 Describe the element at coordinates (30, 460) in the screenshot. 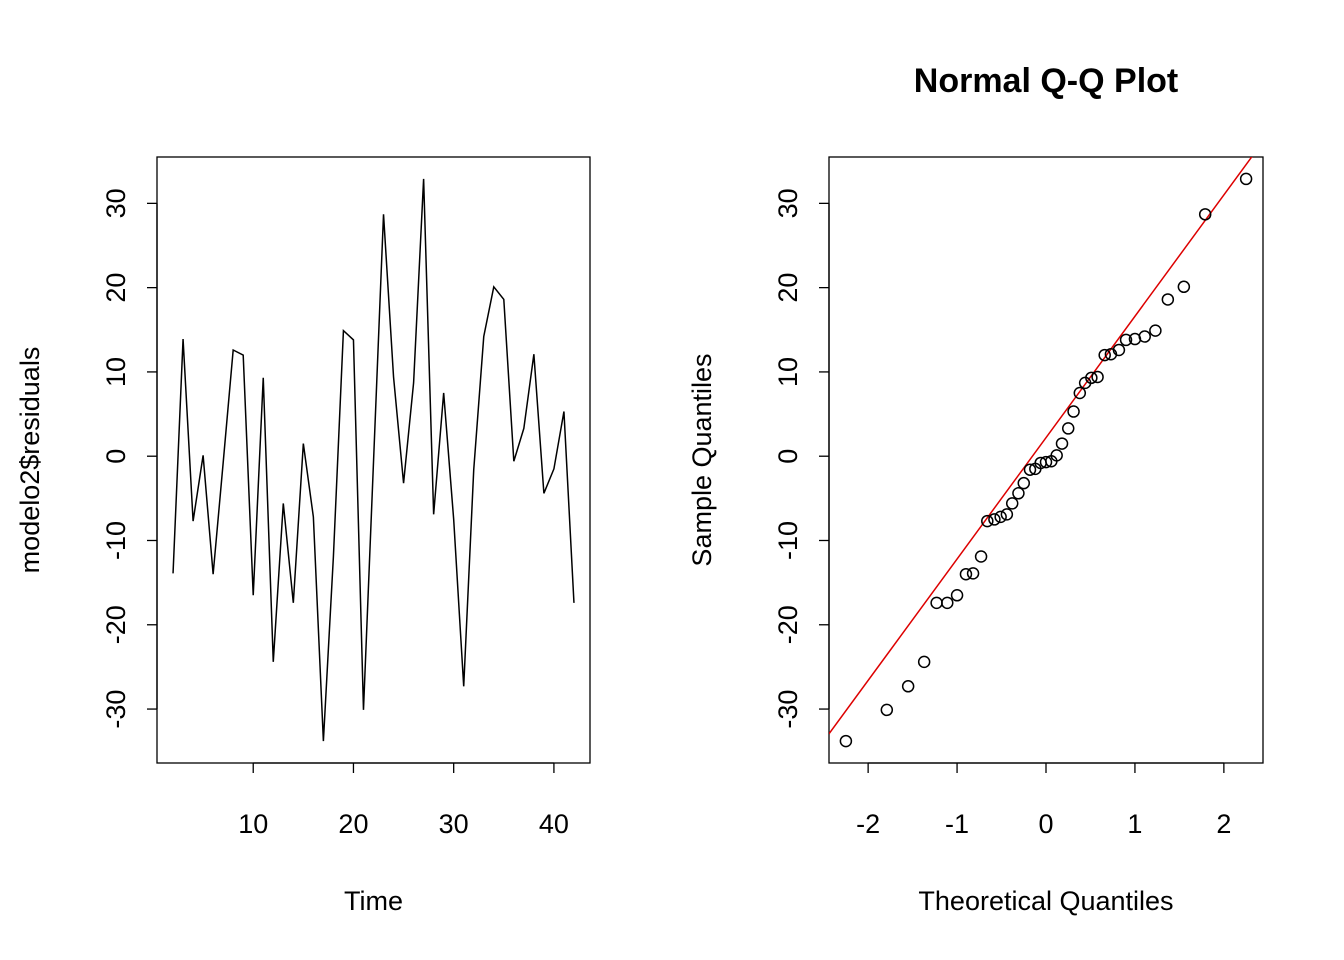

I see `y-axis-label: modelo2$residuals` at that location.